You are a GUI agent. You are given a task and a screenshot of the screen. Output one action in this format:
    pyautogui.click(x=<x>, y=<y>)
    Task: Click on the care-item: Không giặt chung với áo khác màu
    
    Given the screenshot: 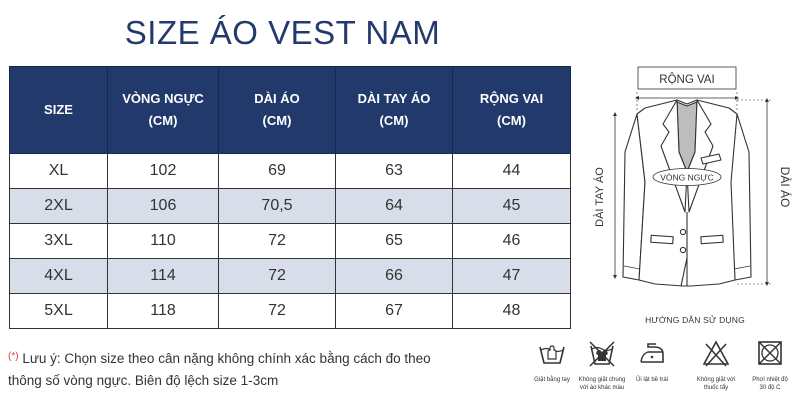 What is the action you would take?
    pyautogui.click(x=602, y=365)
    